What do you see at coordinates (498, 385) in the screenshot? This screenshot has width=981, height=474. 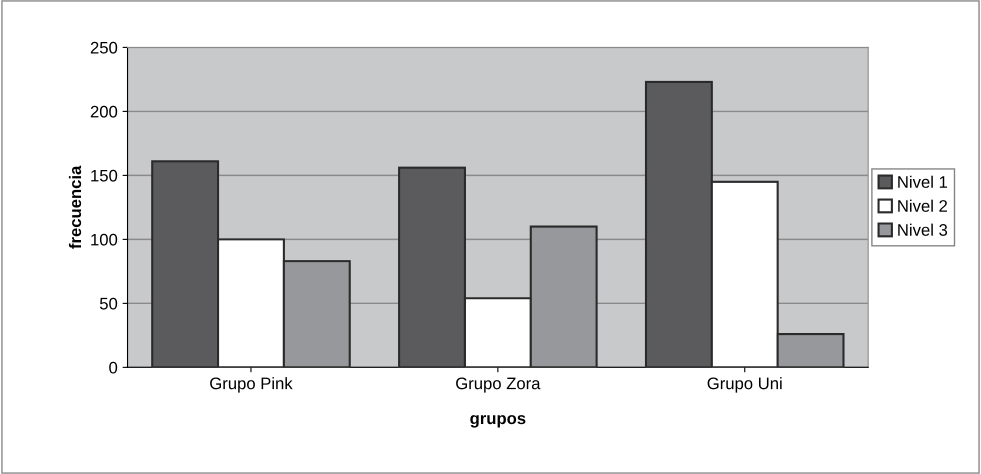 I see `x-tick-label: Grupo Zora` at bounding box center [498, 385].